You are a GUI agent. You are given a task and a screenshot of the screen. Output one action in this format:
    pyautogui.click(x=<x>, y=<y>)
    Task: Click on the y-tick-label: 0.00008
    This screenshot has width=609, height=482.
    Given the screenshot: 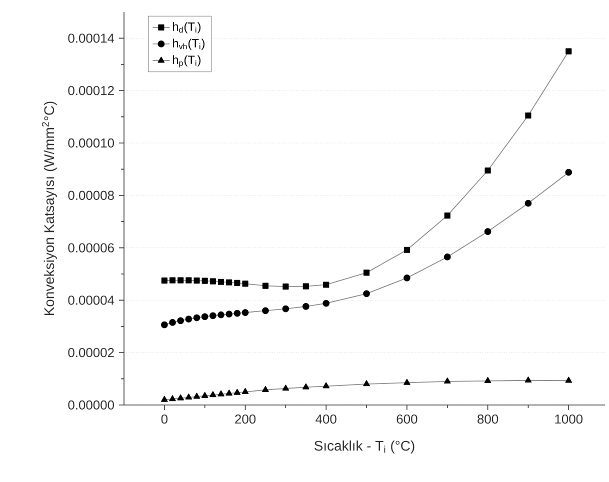 What is the action you would take?
    pyautogui.click(x=91, y=195)
    